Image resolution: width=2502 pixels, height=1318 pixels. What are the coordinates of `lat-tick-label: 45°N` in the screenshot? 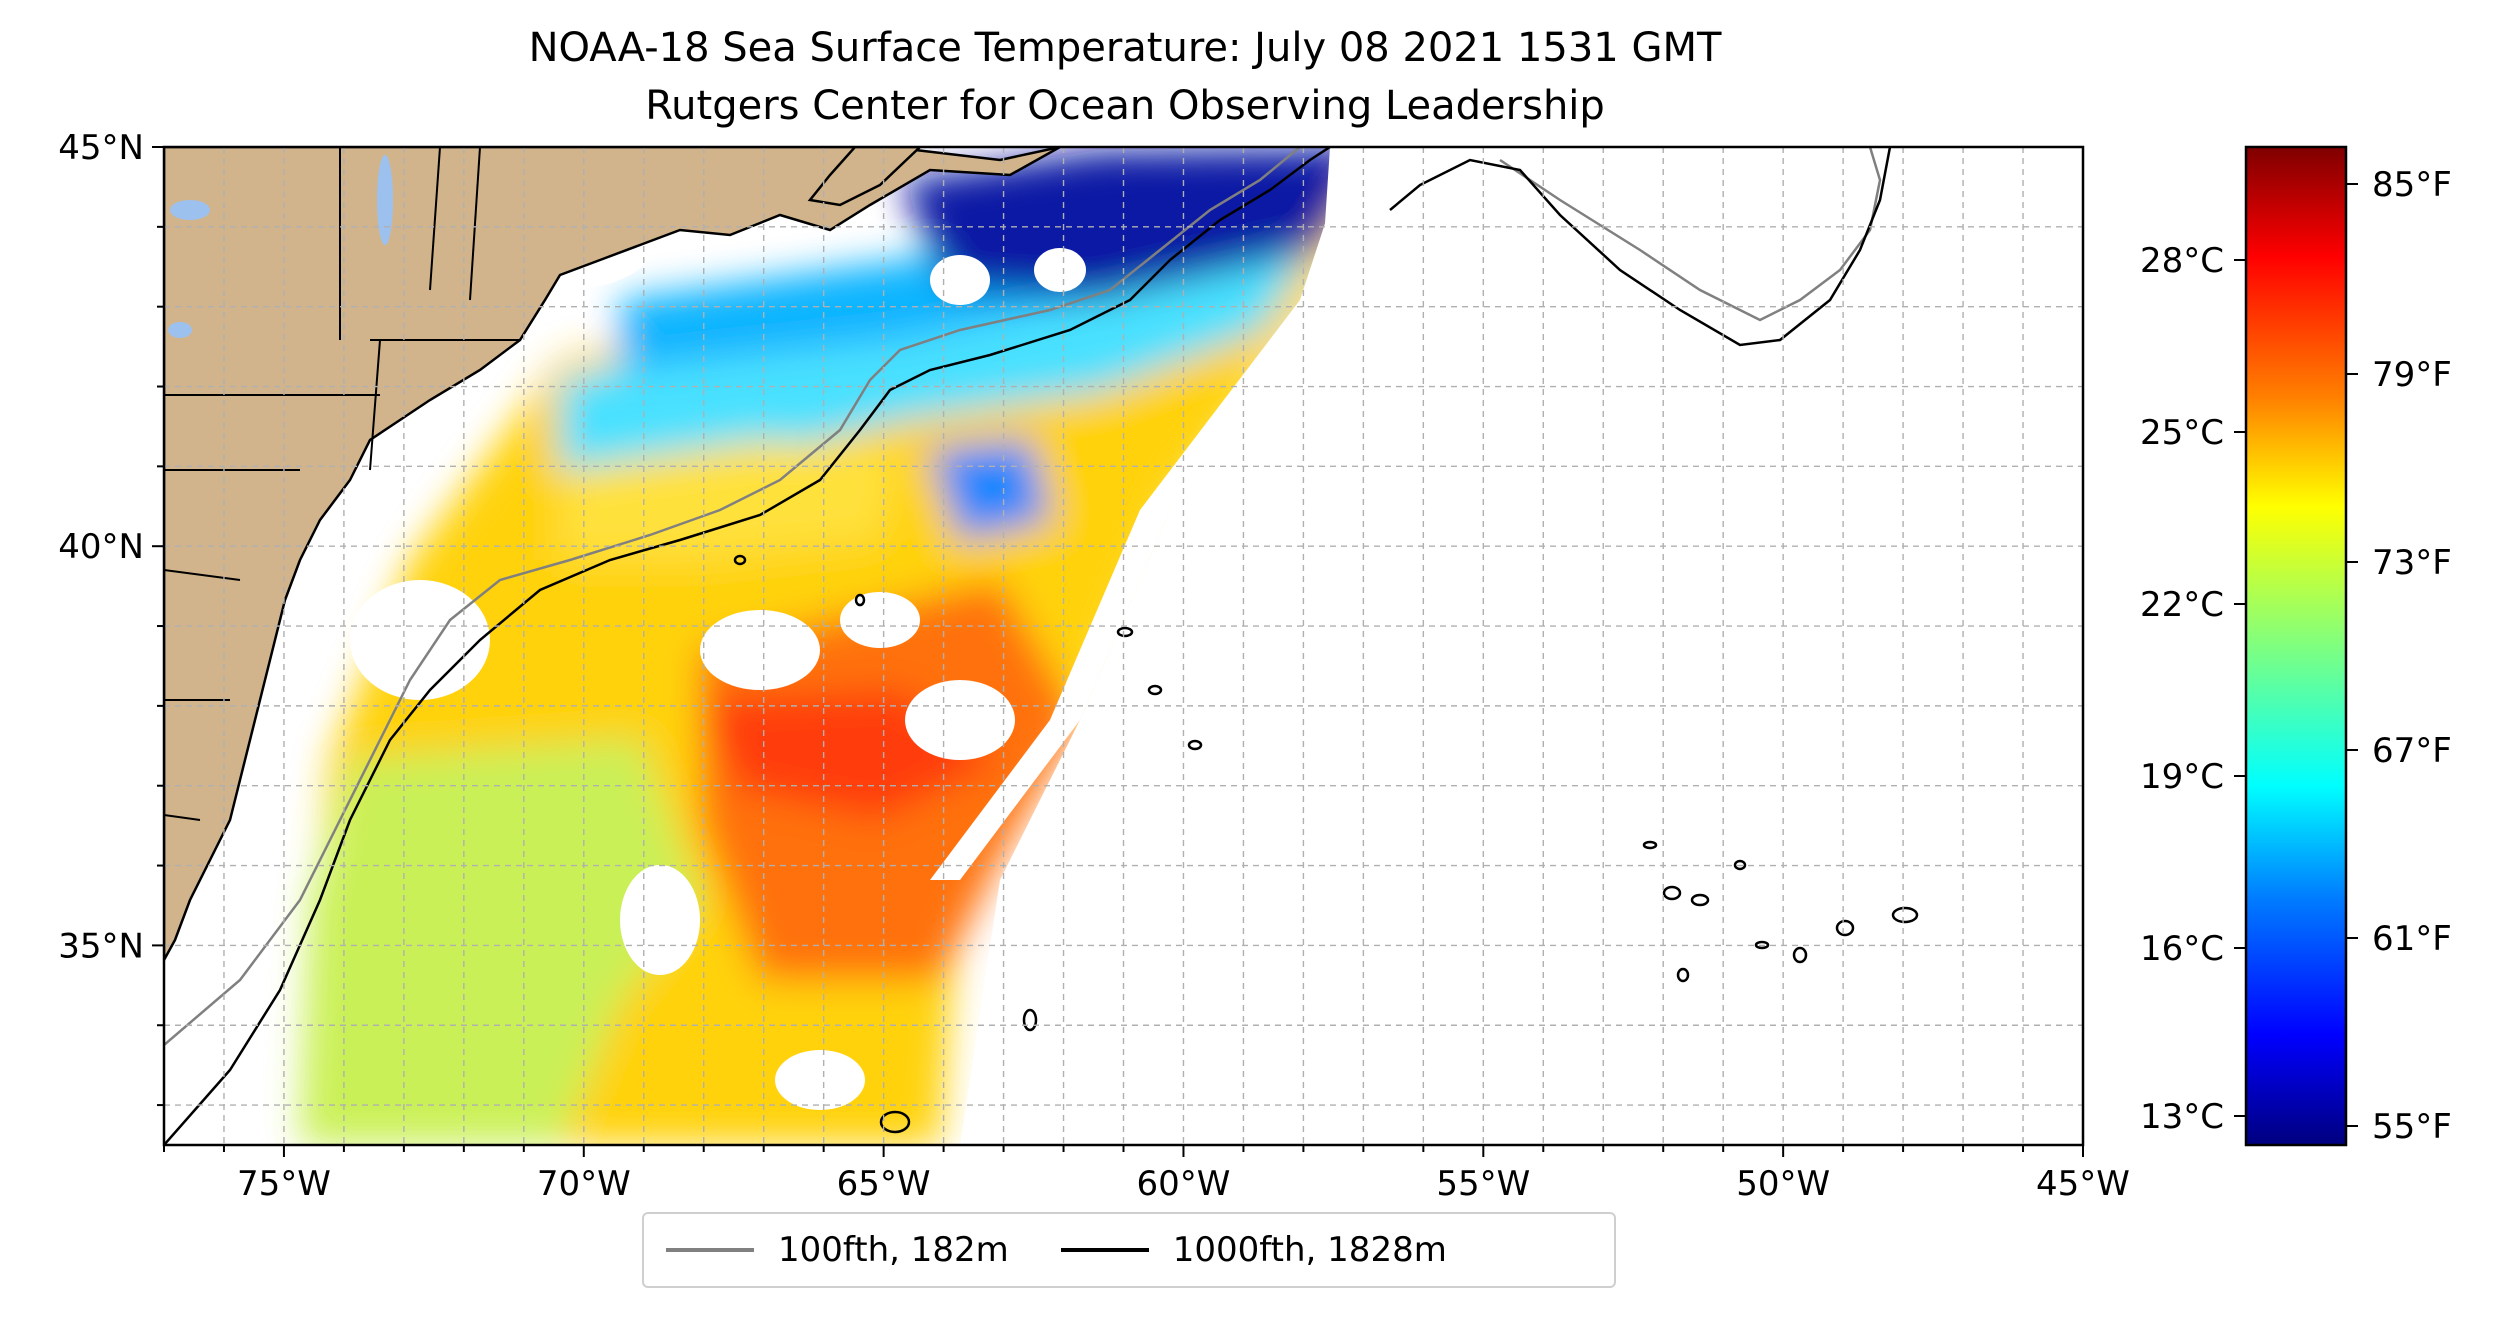 It's located at (101, 148).